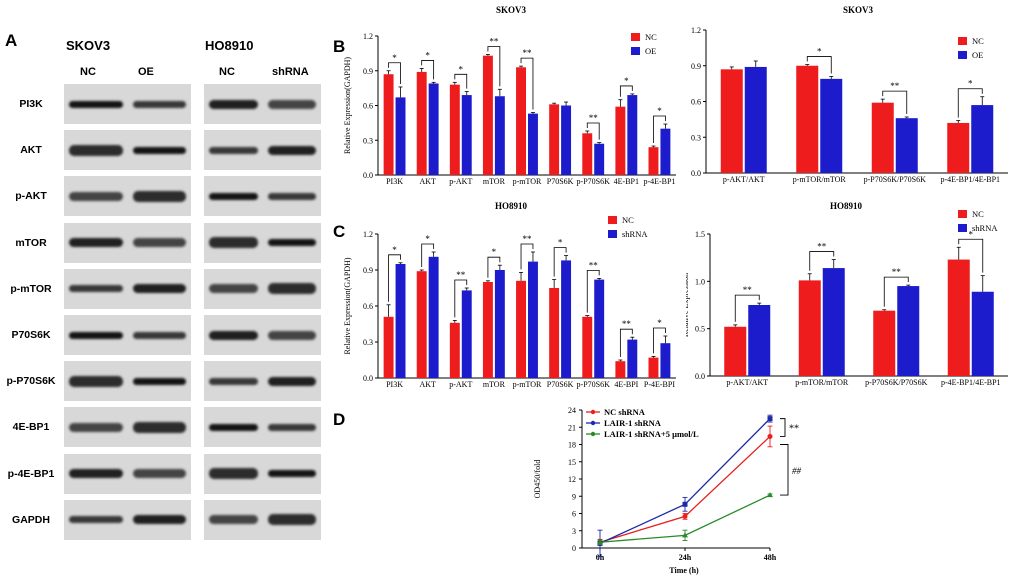  Describe the element at coordinates (339, 419) in the screenshot. I see `panel-letter-d: D` at that location.